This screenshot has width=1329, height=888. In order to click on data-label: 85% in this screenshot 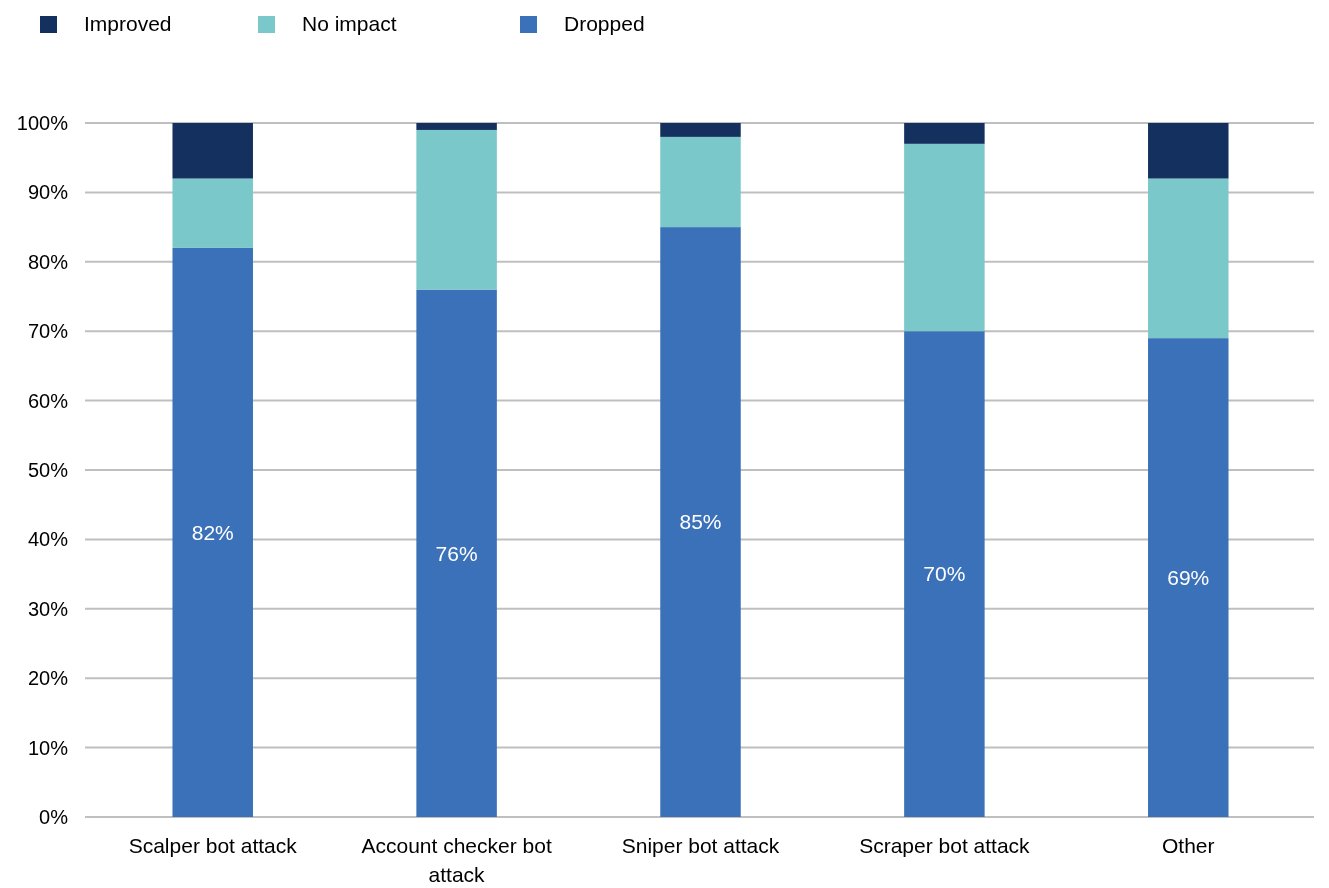, I will do `click(700, 522)`.